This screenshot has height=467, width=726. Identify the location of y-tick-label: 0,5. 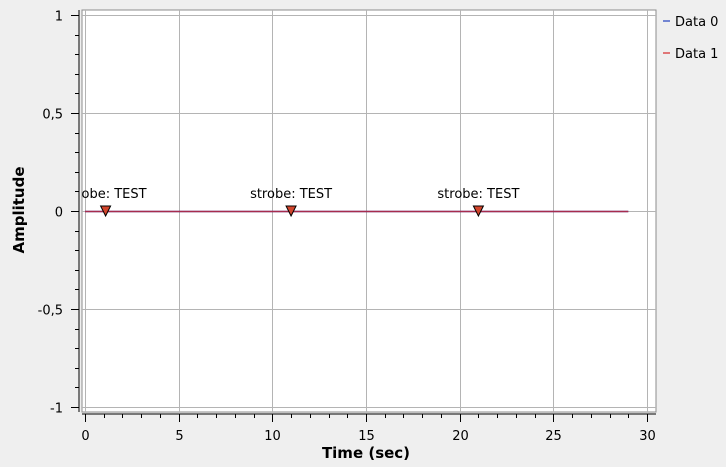
(52, 115).